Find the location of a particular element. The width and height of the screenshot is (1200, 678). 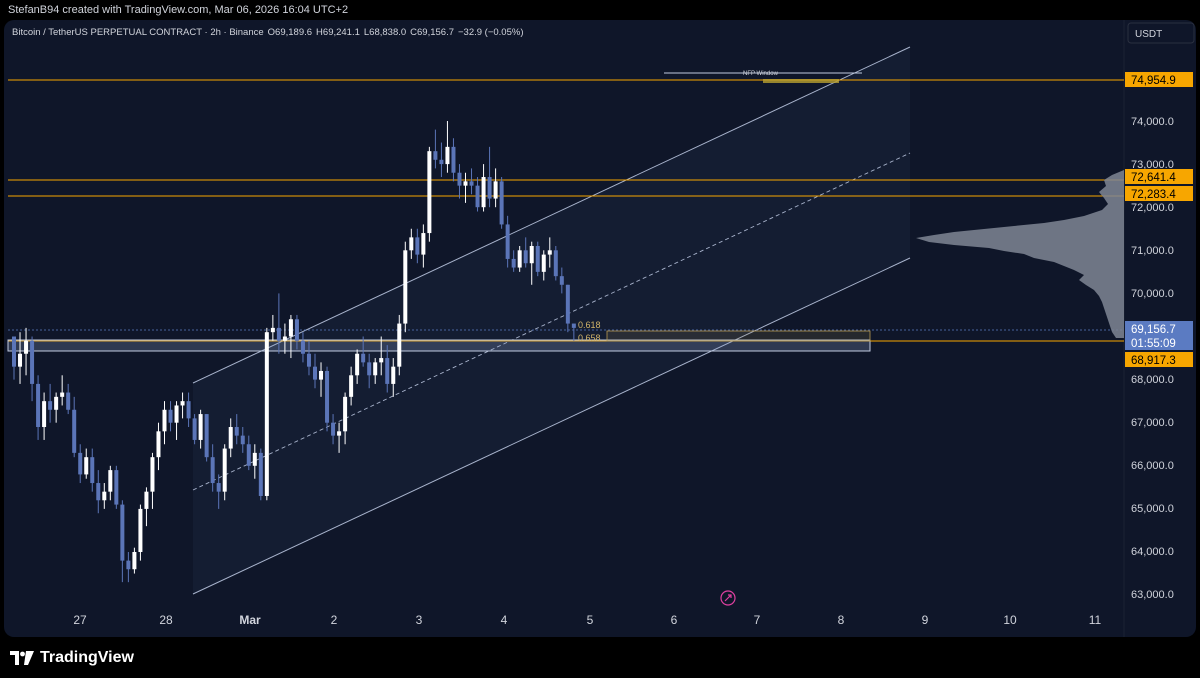

event-marker-icon is located at coordinates (728, 598).